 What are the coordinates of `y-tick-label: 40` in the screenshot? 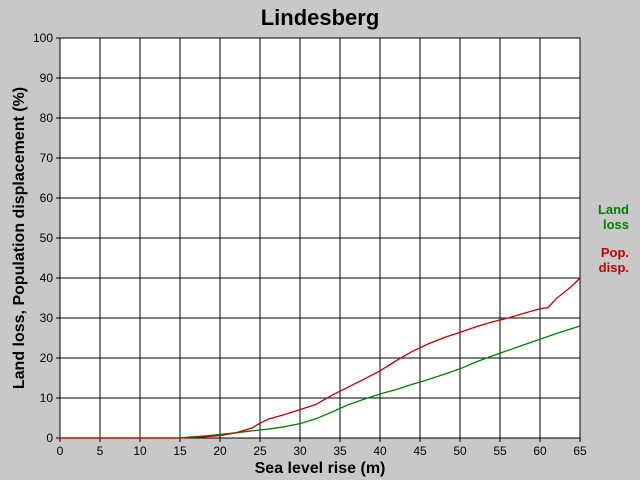 It's located at (47, 278).